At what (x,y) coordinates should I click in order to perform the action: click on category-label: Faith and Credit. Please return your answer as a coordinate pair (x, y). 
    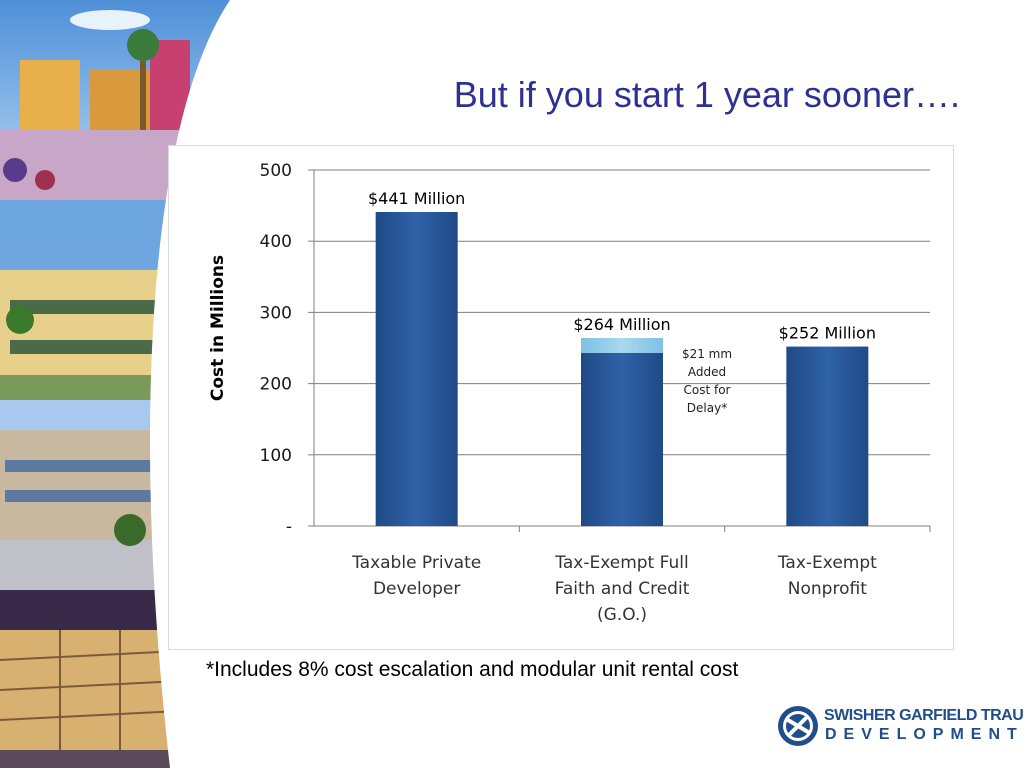
    Looking at the image, I should click on (622, 589).